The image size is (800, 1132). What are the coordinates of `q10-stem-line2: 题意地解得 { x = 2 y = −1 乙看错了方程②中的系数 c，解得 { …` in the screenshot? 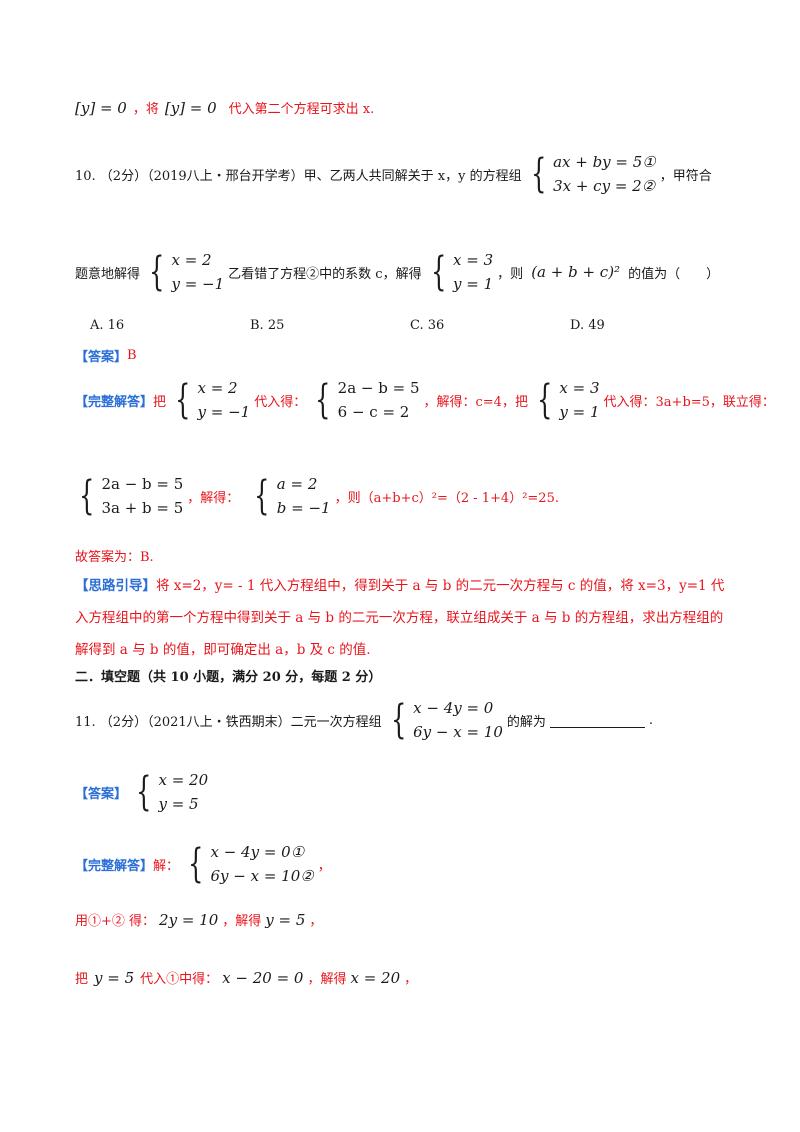 It's located at (397, 272).